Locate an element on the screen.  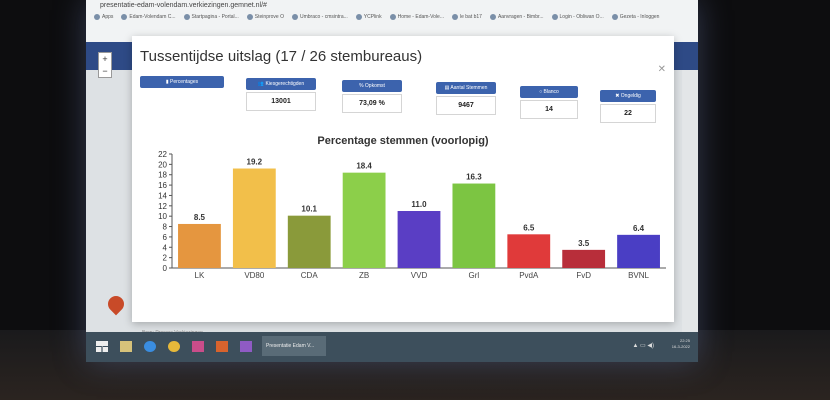
side-panel is located at coordinates (690, 201).